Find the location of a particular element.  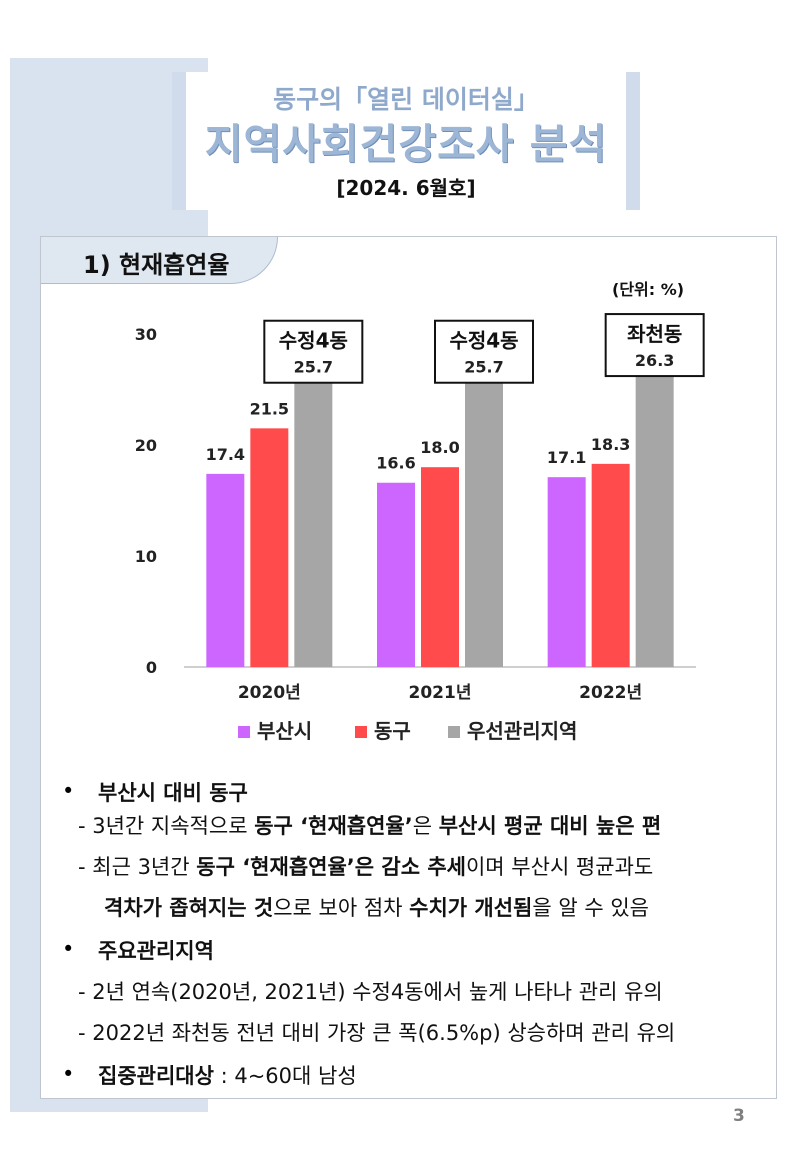

bullet-1-heading: 부산시 대비 동구 is located at coordinates (173, 793).